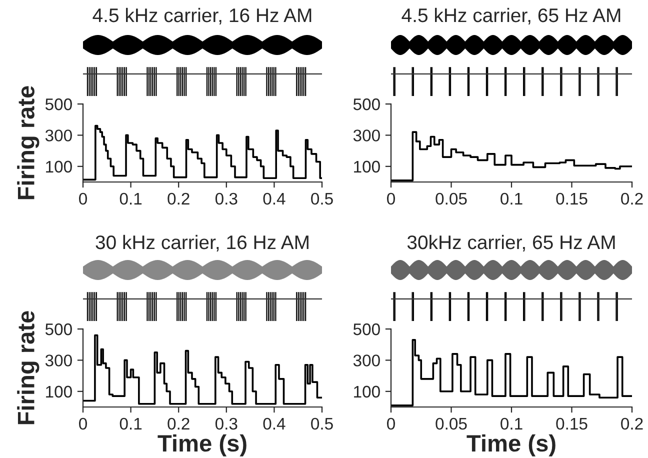 This screenshot has height=458, width=648. What do you see at coordinates (202, 16) in the screenshot?
I see `chart-title: 4.5 kHz carrier, 16 Hz AM` at bounding box center [202, 16].